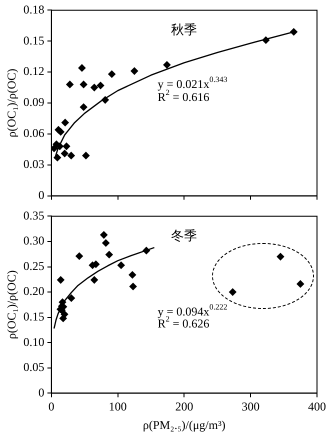  Describe the element at coordinates (33, 215) in the screenshot. I see `y-tick-label: 0.35` at that location.